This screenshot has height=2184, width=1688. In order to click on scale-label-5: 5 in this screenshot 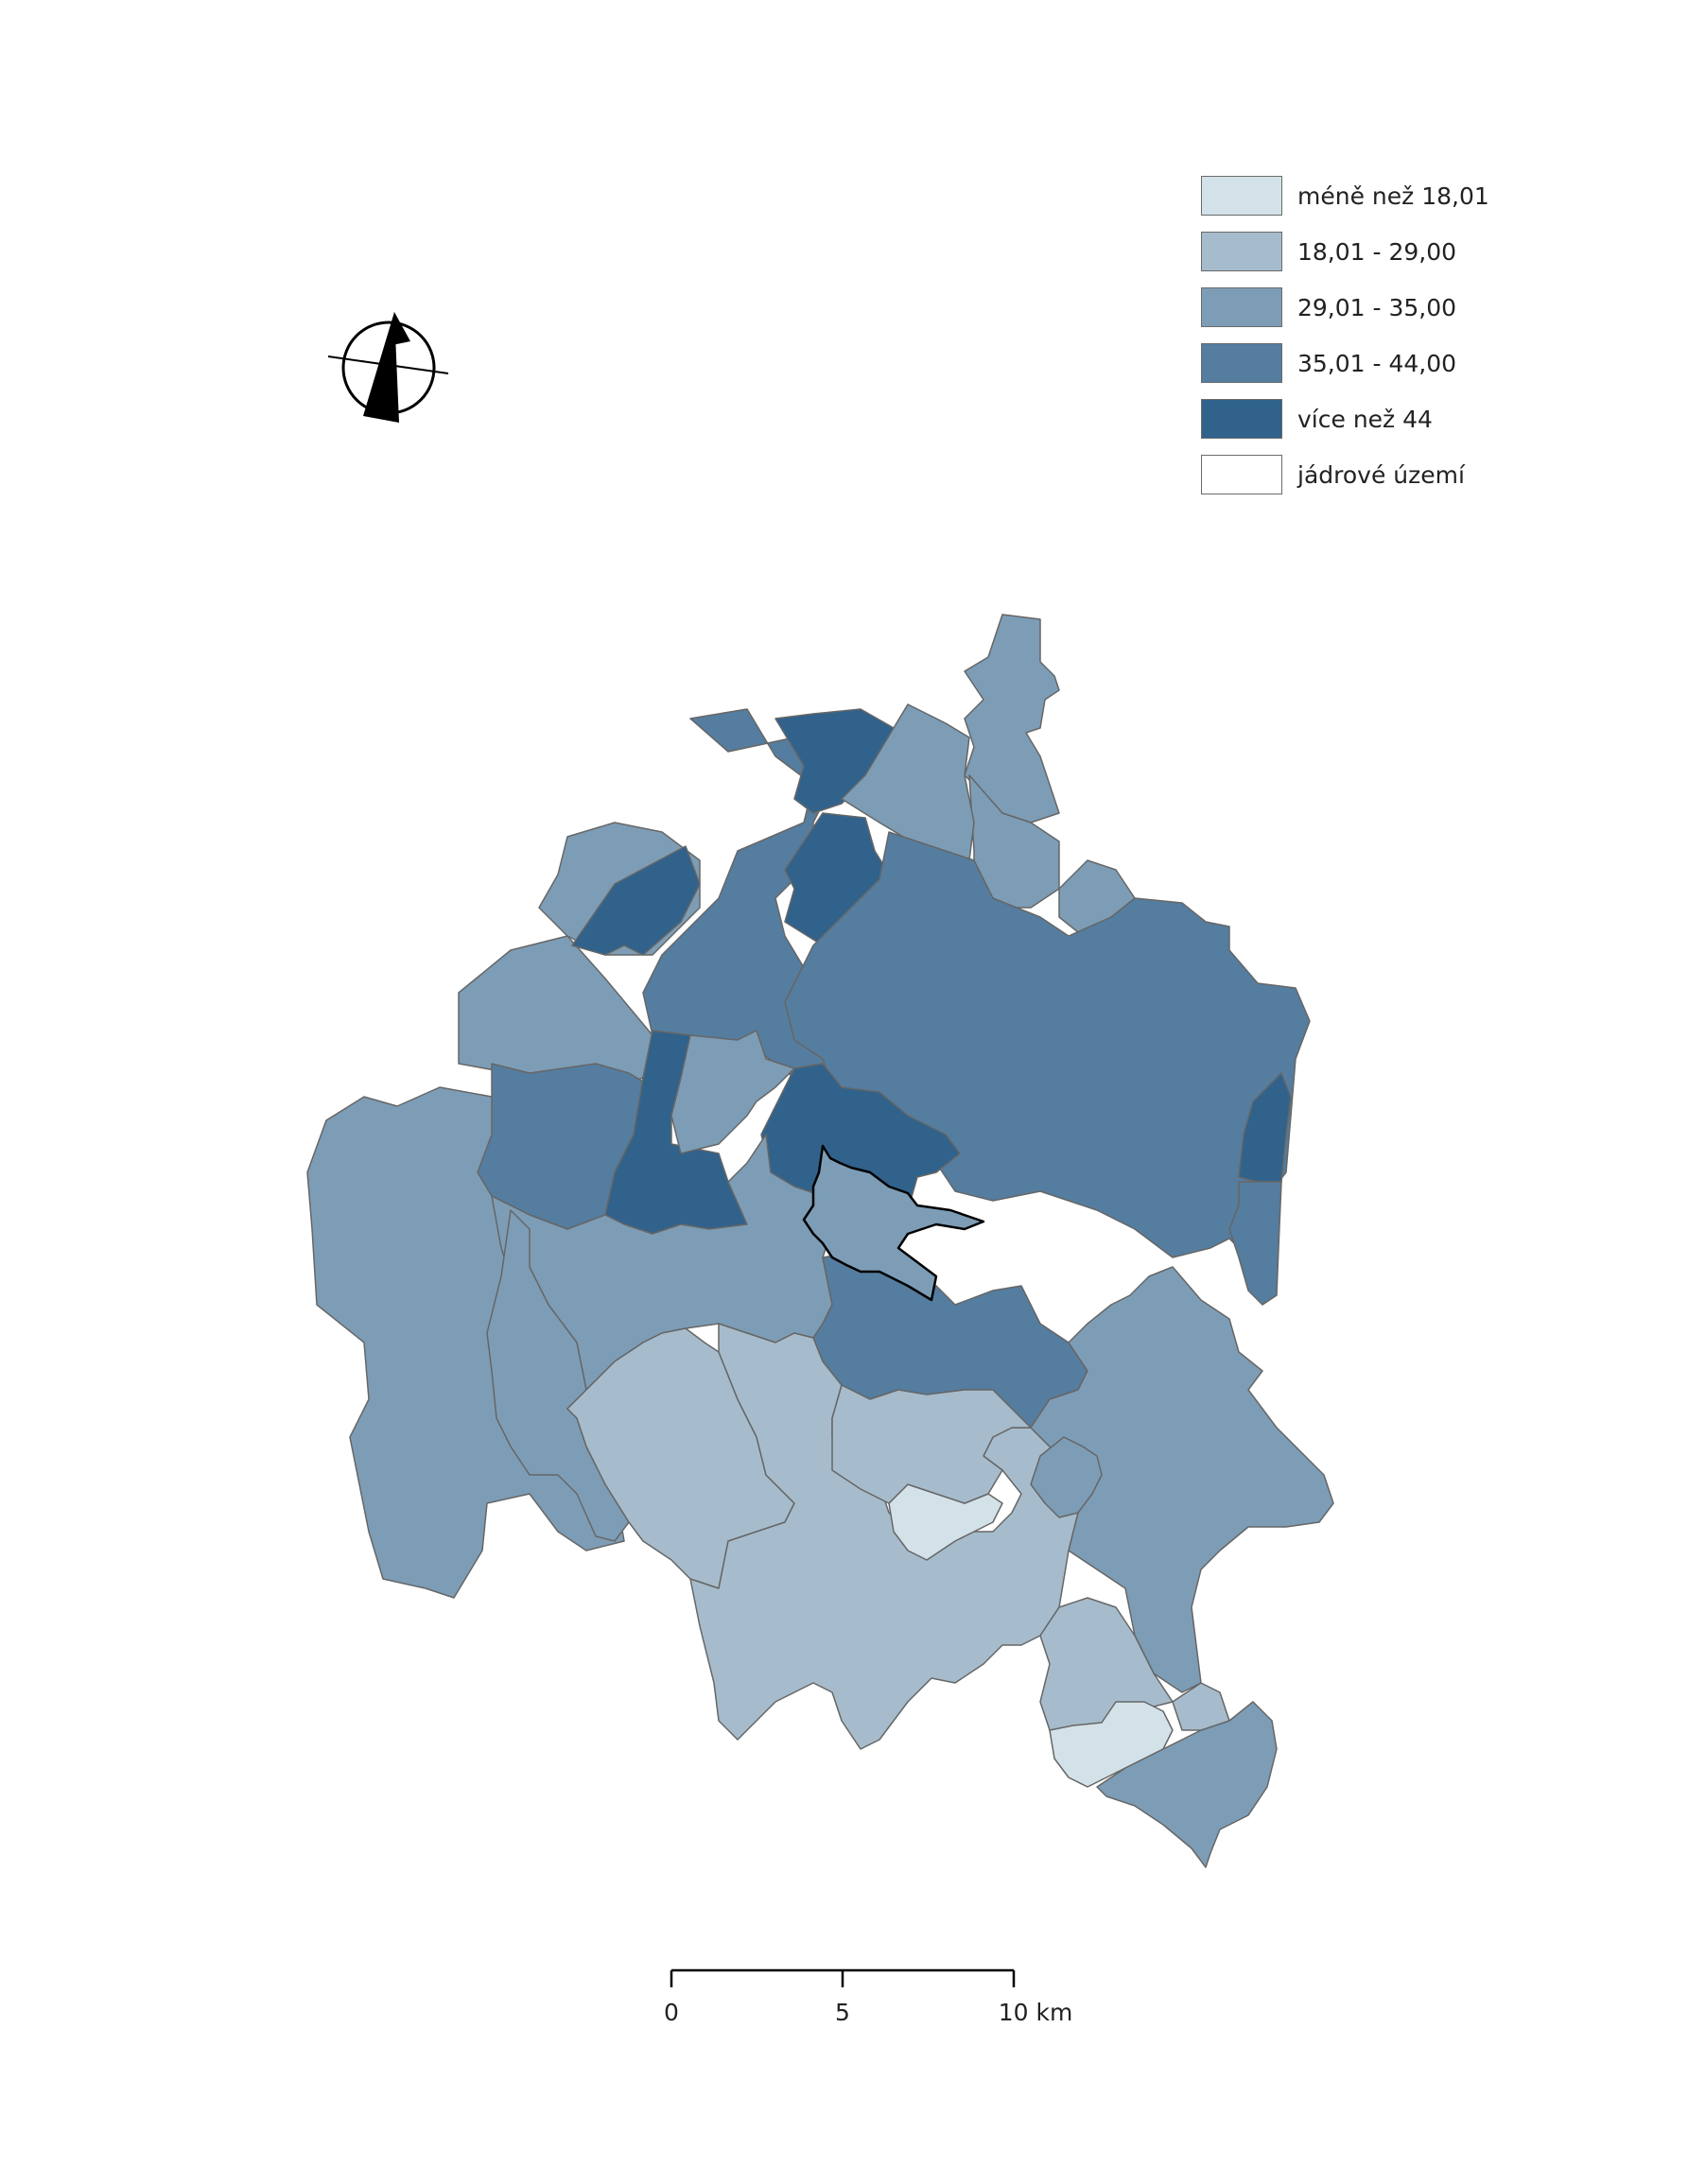, I will do `click(842, 2012)`.